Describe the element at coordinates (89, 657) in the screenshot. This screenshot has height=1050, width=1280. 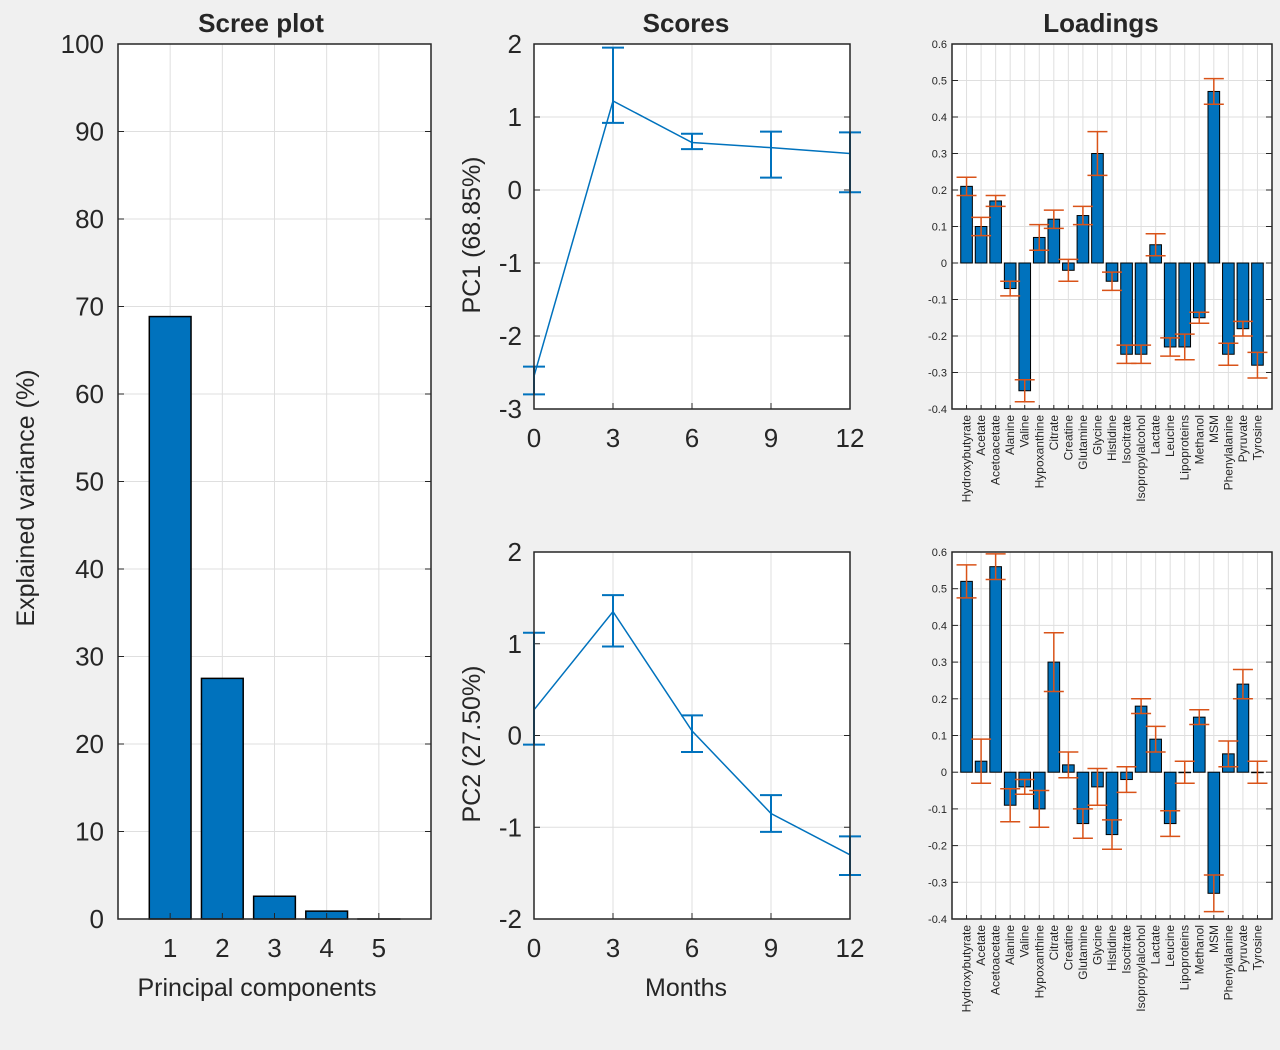
I see `scree-y-tick-label: 30` at that location.